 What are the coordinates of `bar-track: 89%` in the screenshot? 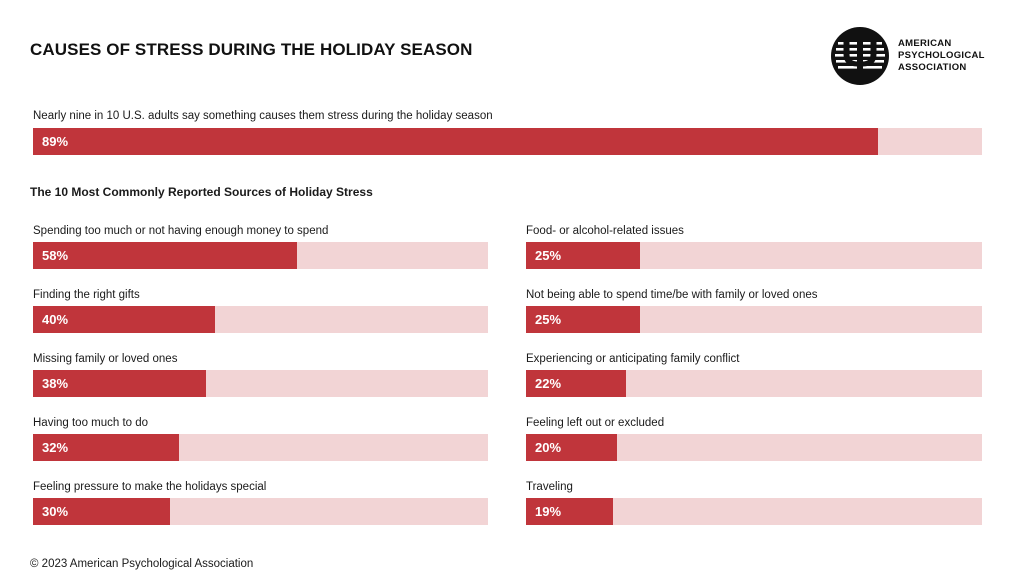 It's located at (507, 141).